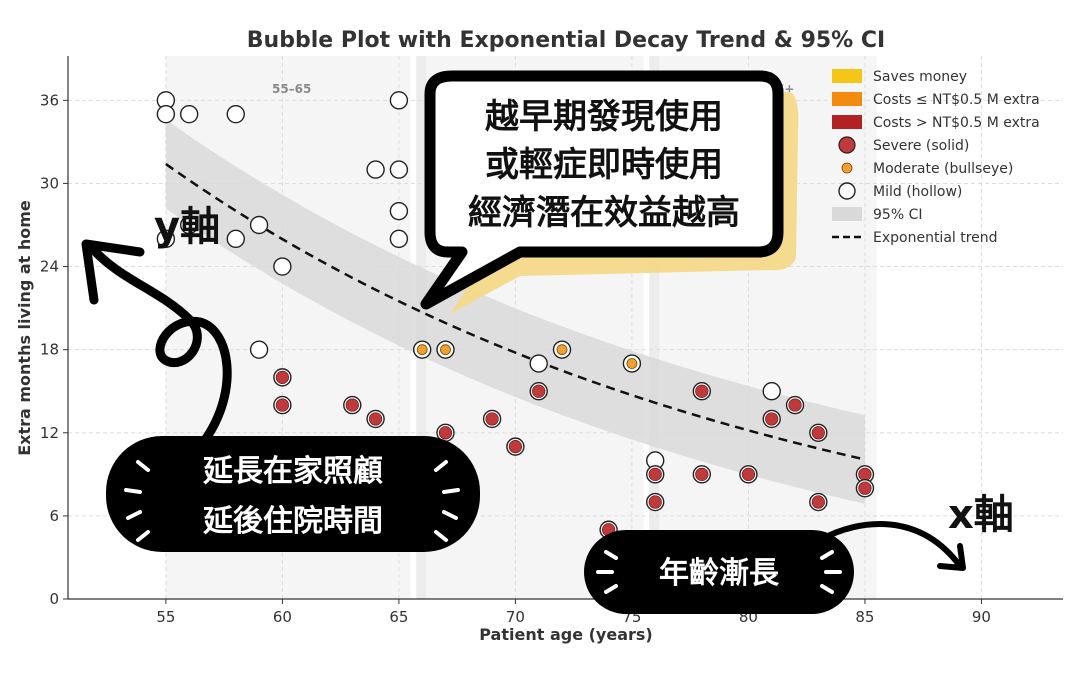 This screenshot has height=675, width=1080. Describe the element at coordinates (49, 183) in the screenshot. I see `y-tick-label: 30` at that location.